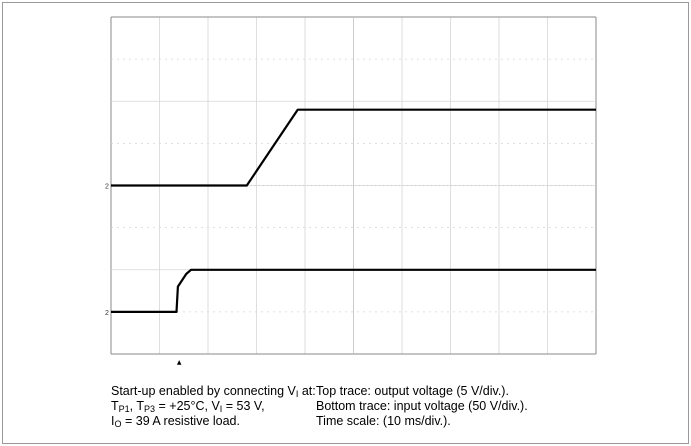 This screenshot has width=691, height=446. Describe the element at coordinates (213, 391) in the screenshot. I see `caption-line-1: Start-up enabled by connecting VI at:` at that location.